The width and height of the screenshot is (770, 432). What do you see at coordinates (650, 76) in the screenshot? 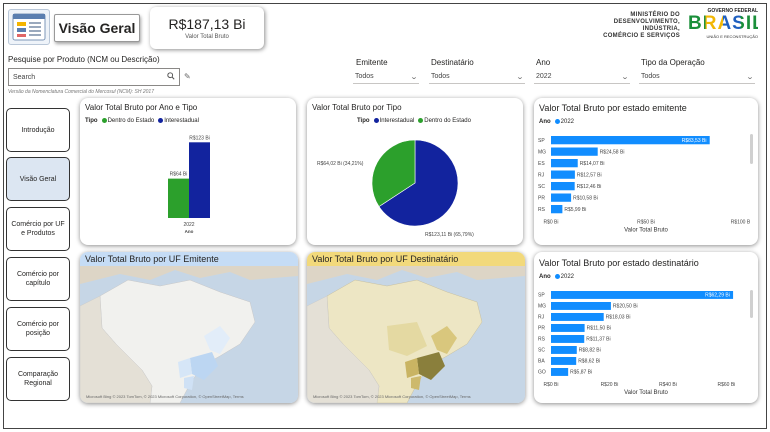
I see `tipo-operacao-value: Todos` at bounding box center [650, 76].